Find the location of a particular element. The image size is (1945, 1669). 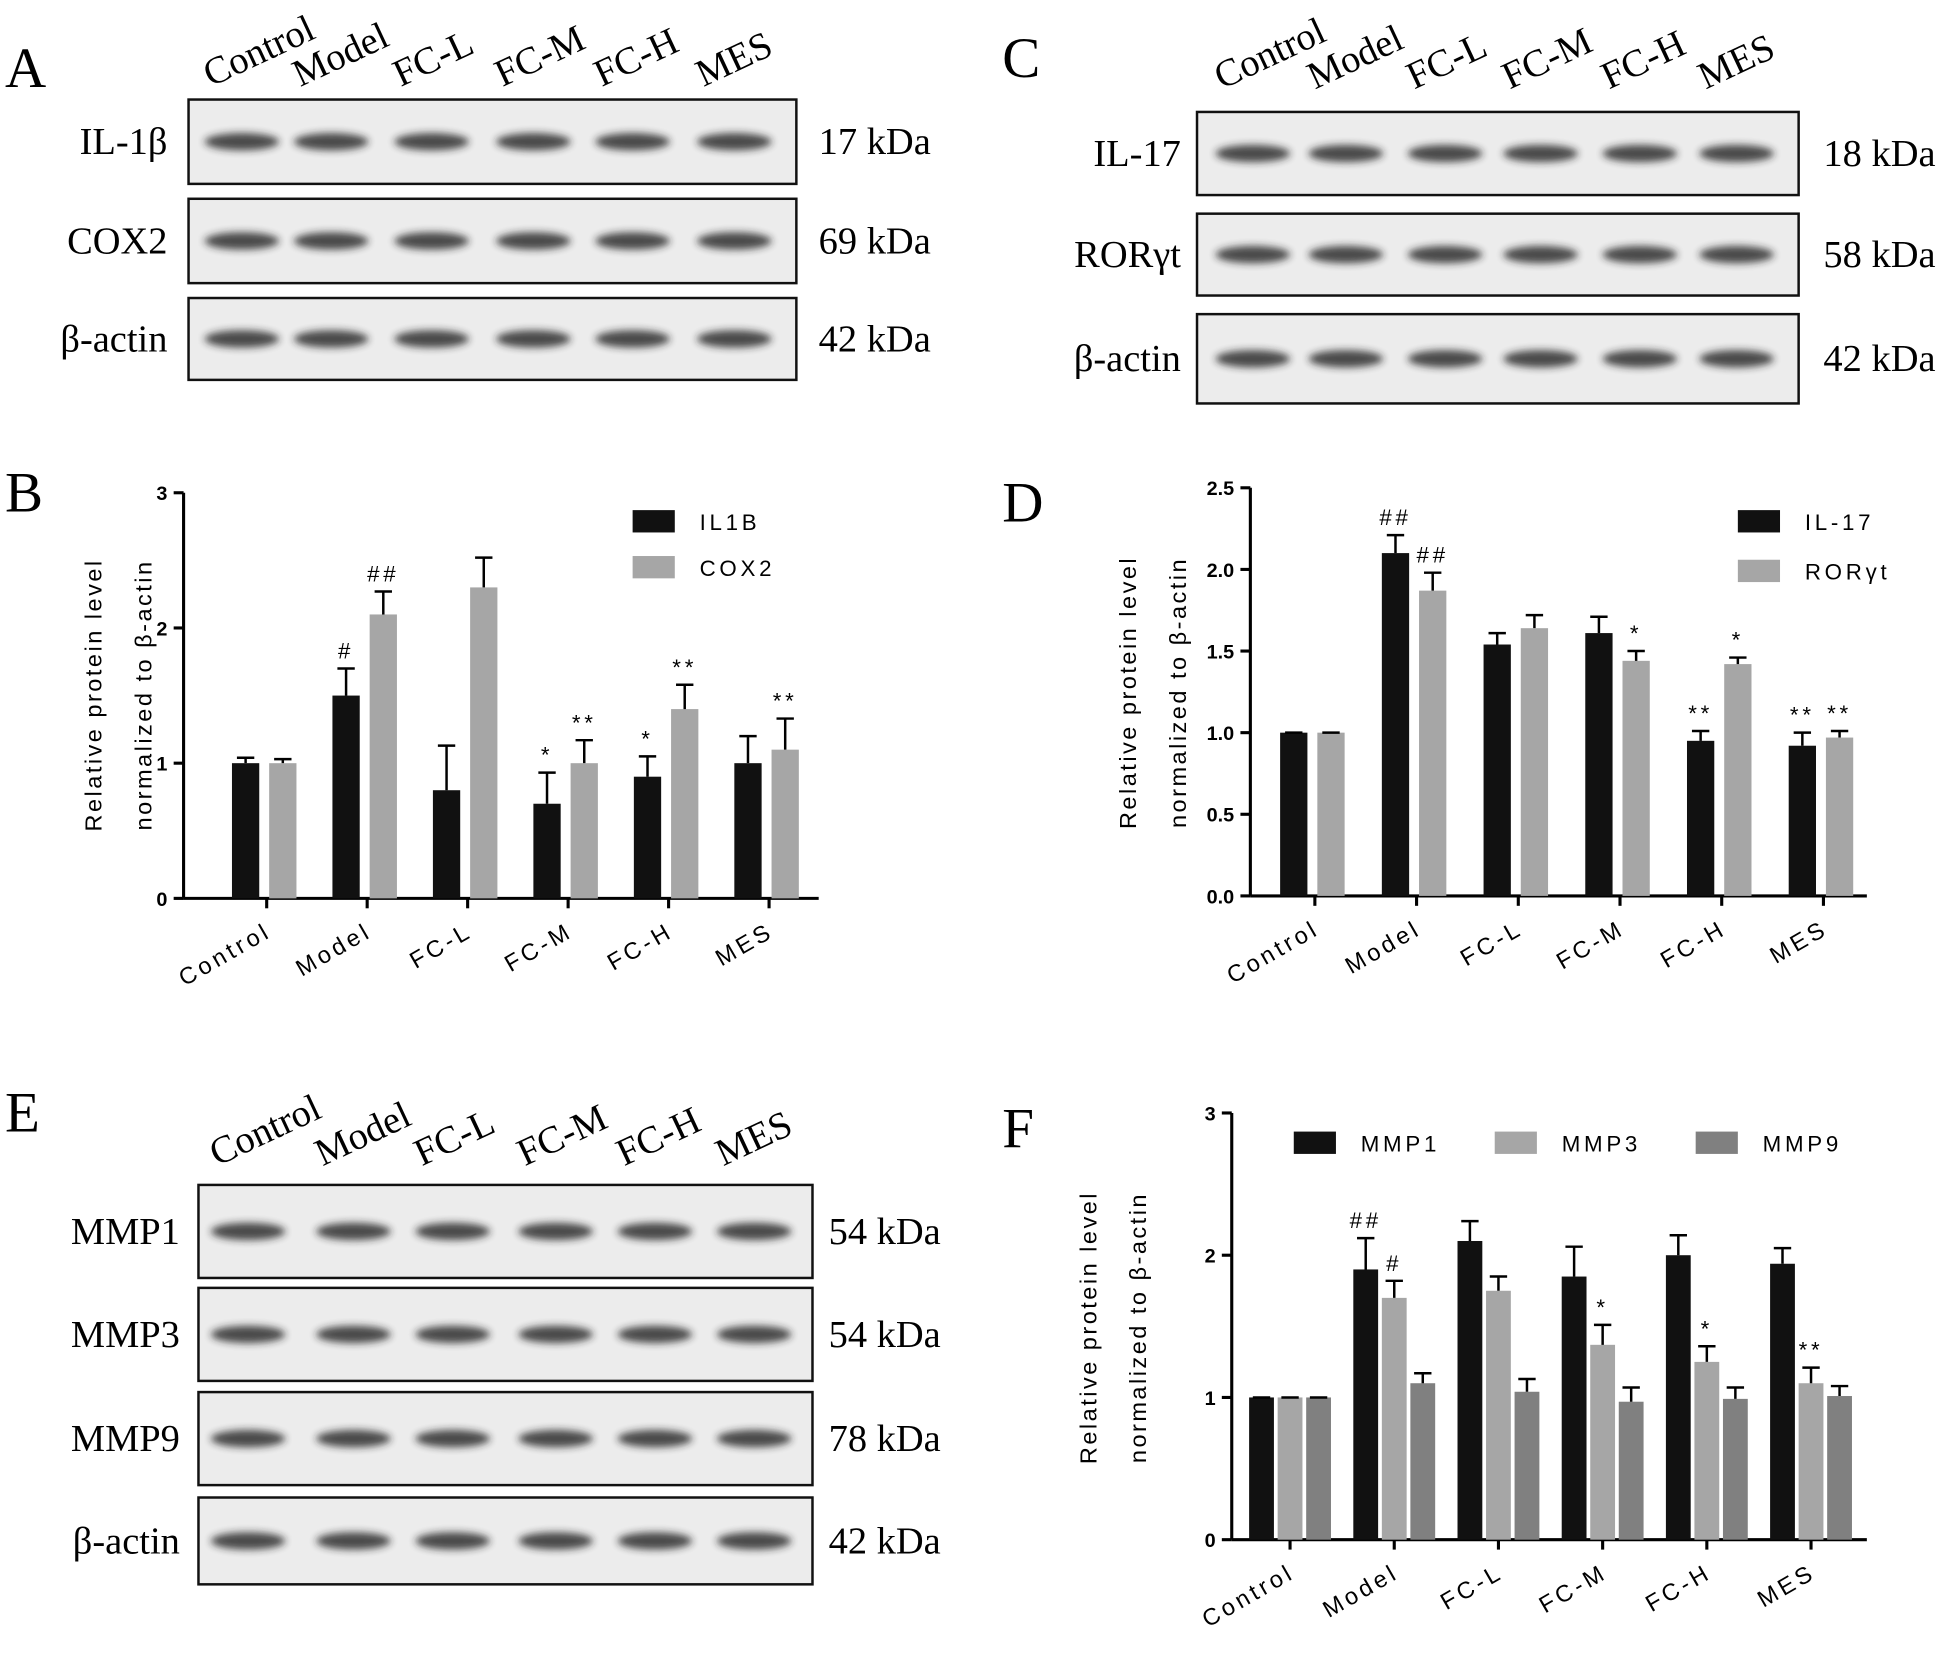

size-label: 58 kDa is located at coordinates (1879, 255).